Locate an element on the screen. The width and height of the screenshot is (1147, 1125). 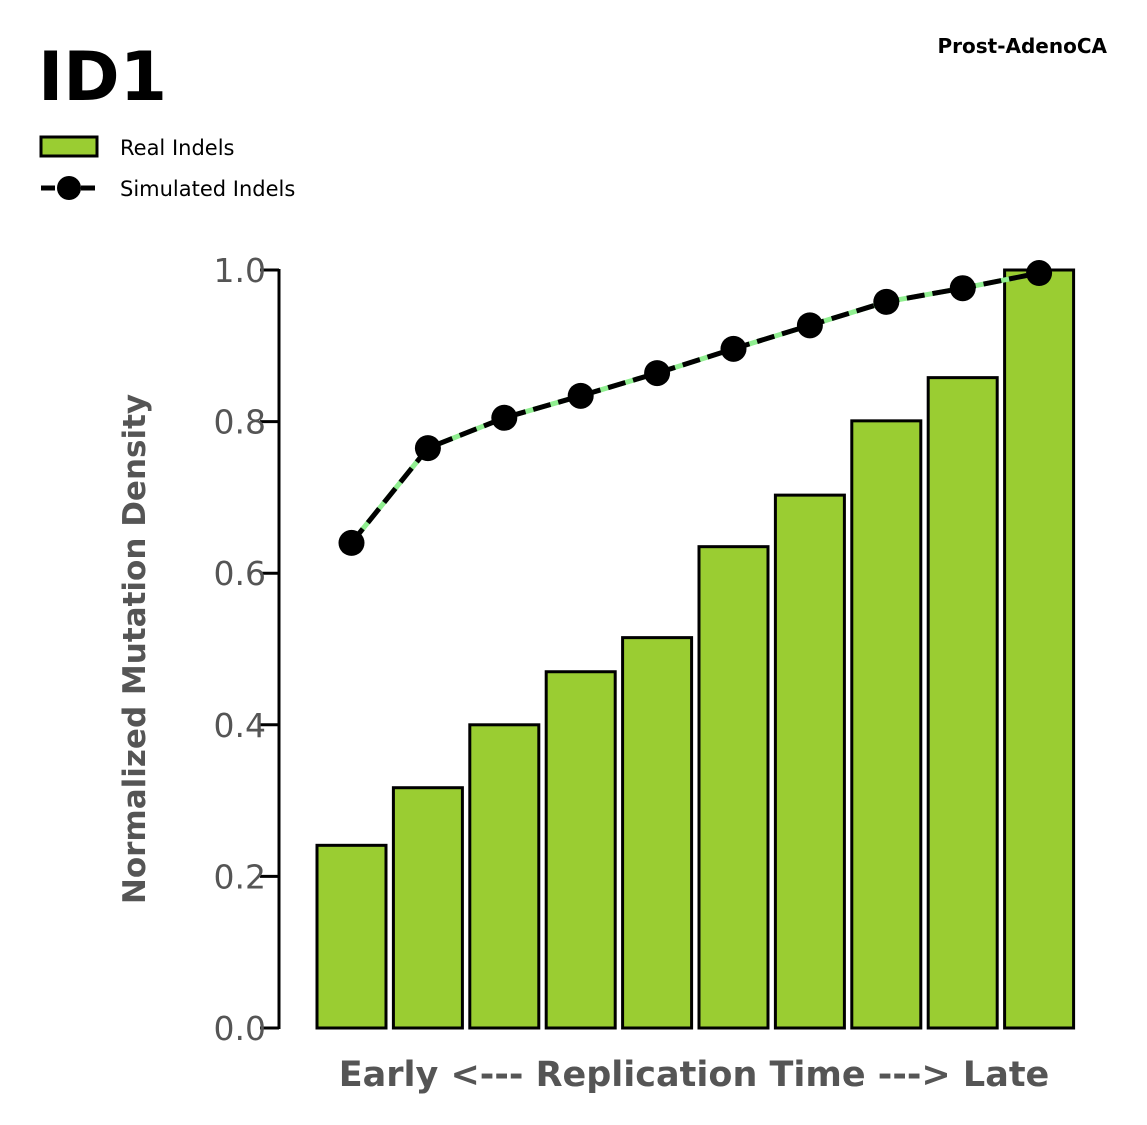
y-tick-label: 1.0 is located at coordinates (240, 270).